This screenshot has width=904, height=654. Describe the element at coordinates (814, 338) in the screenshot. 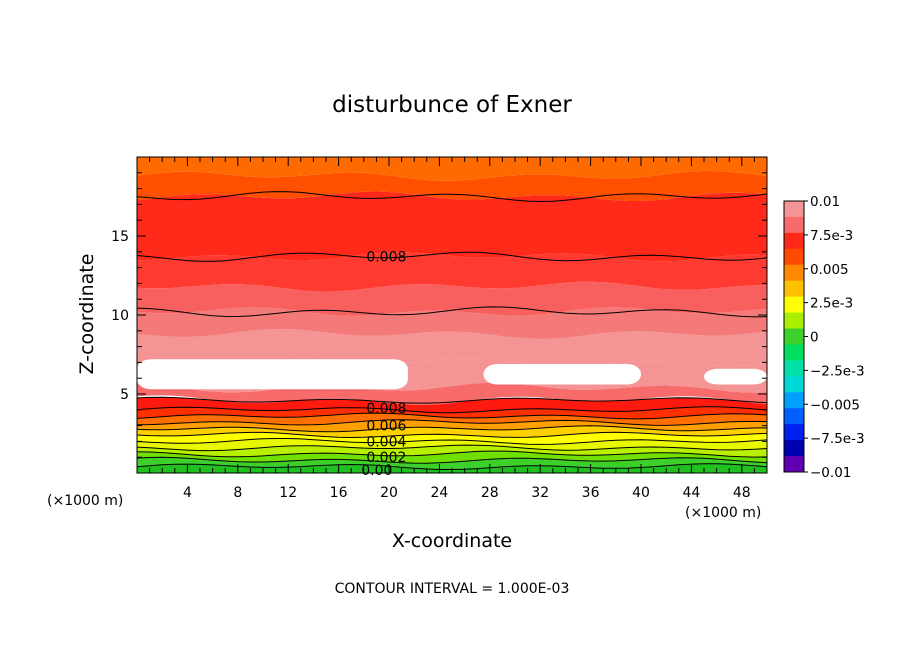

I see `colorbar-tick-label: 0` at that location.